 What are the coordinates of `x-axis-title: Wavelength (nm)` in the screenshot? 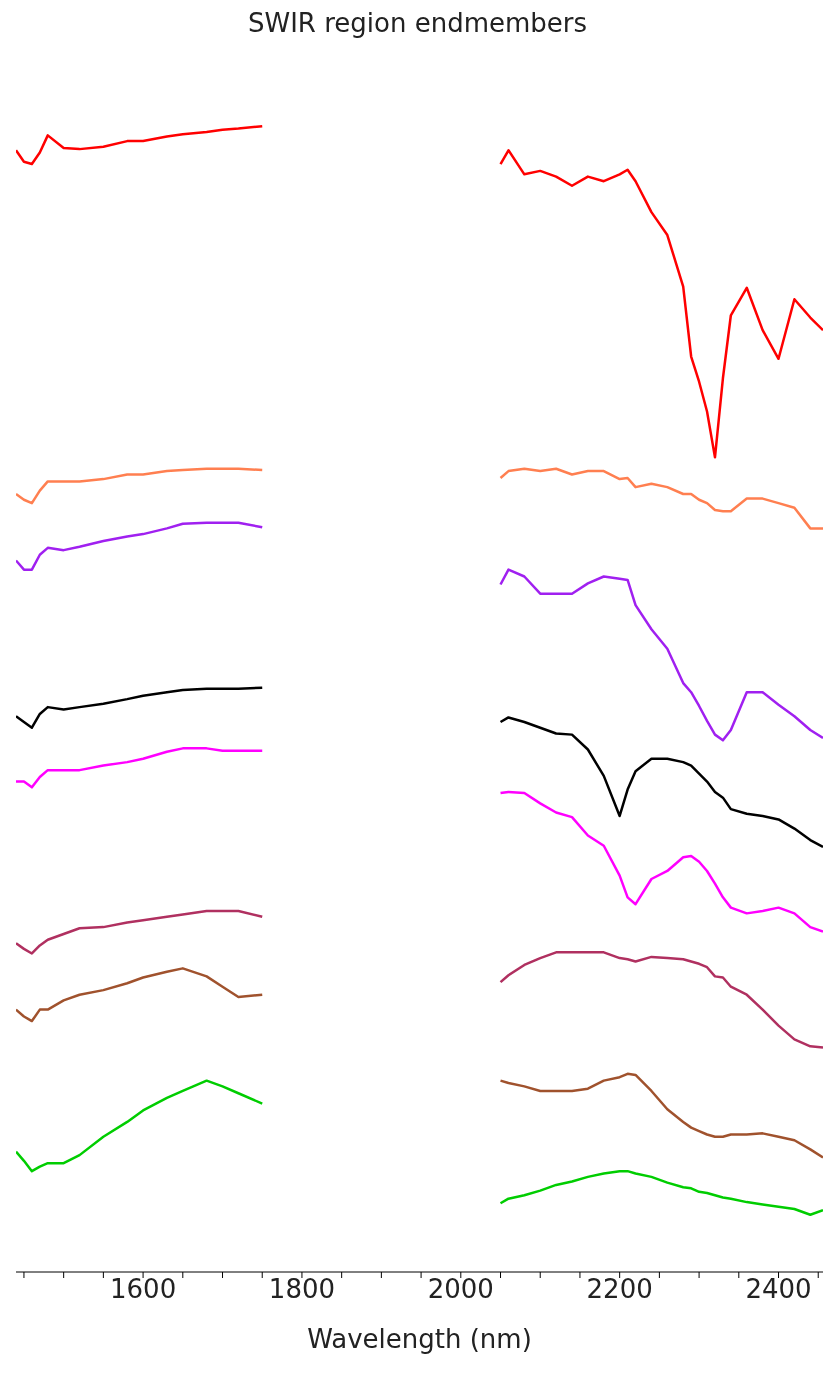 It's located at (419, 1339).